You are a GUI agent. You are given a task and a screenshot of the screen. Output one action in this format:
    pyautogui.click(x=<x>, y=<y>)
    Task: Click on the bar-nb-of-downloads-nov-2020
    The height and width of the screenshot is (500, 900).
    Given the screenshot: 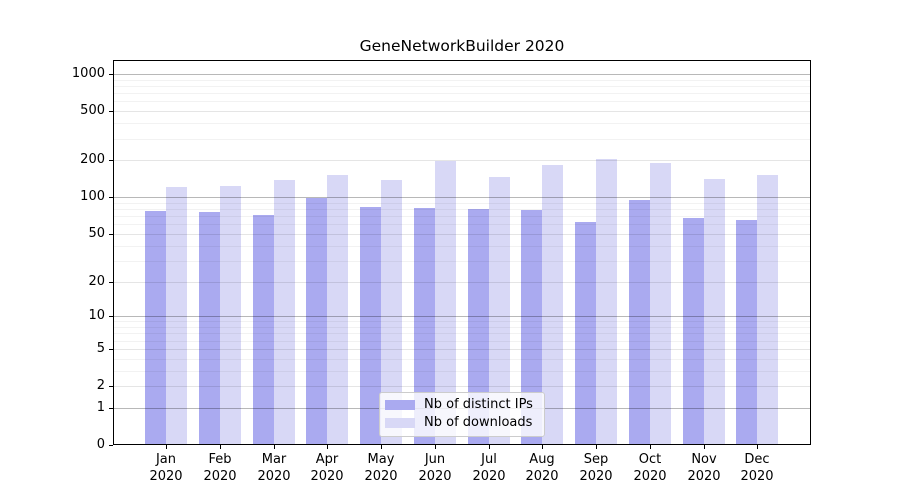 What is the action you would take?
    pyautogui.click(x=714, y=312)
    